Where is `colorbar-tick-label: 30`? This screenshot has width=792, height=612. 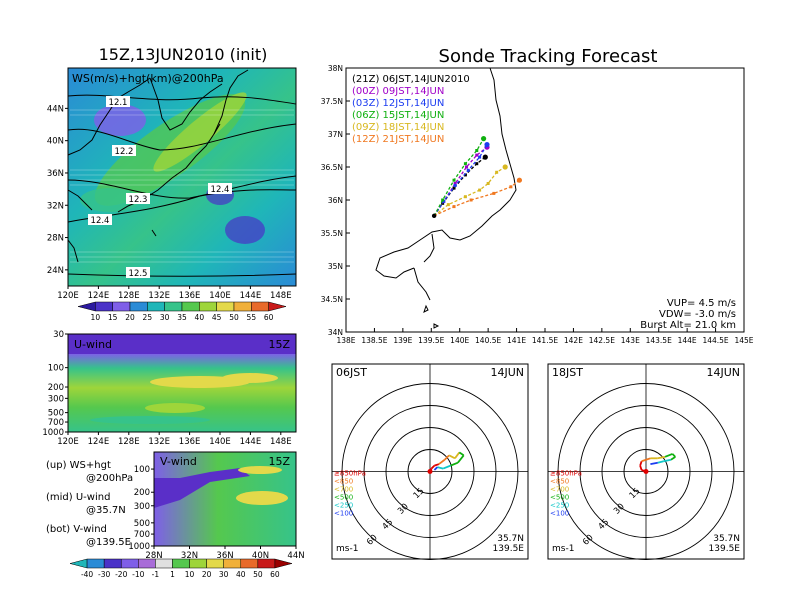
colorbar-tick-label: 30 is located at coordinates (224, 574).